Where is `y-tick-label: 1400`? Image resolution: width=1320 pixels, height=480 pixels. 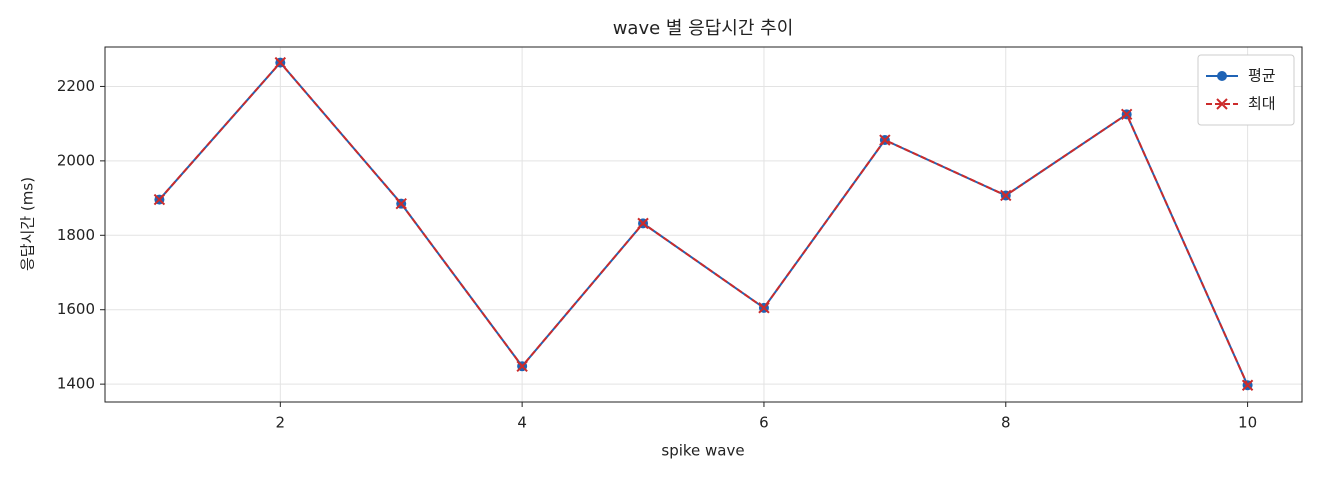
y-tick-label: 1400 is located at coordinates (76, 384).